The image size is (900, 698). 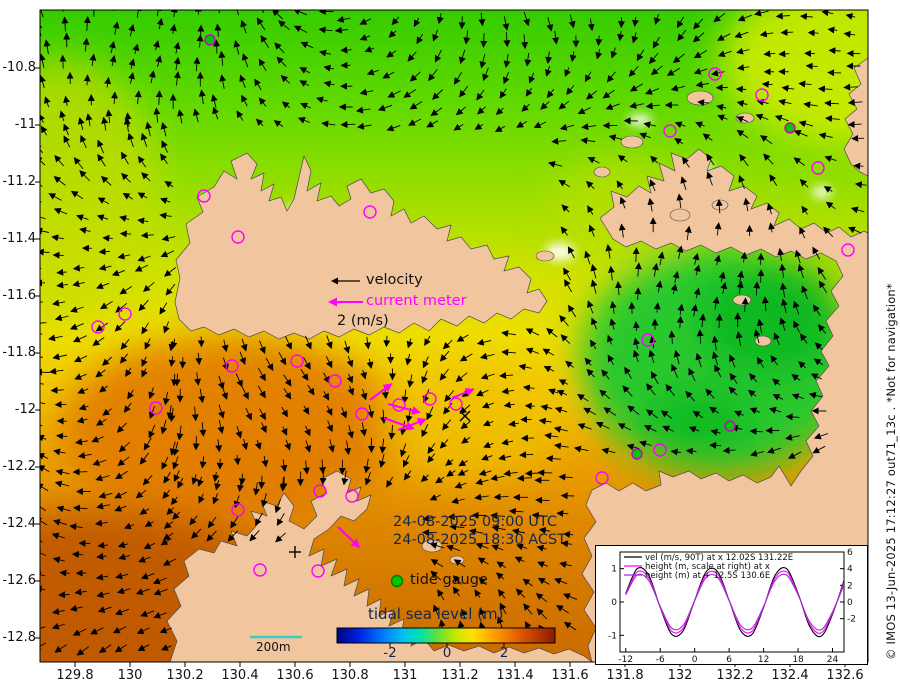 What do you see at coordinates (19, 637) in the screenshot?
I see `y-tick-label: -12.8` at bounding box center [19, 637].